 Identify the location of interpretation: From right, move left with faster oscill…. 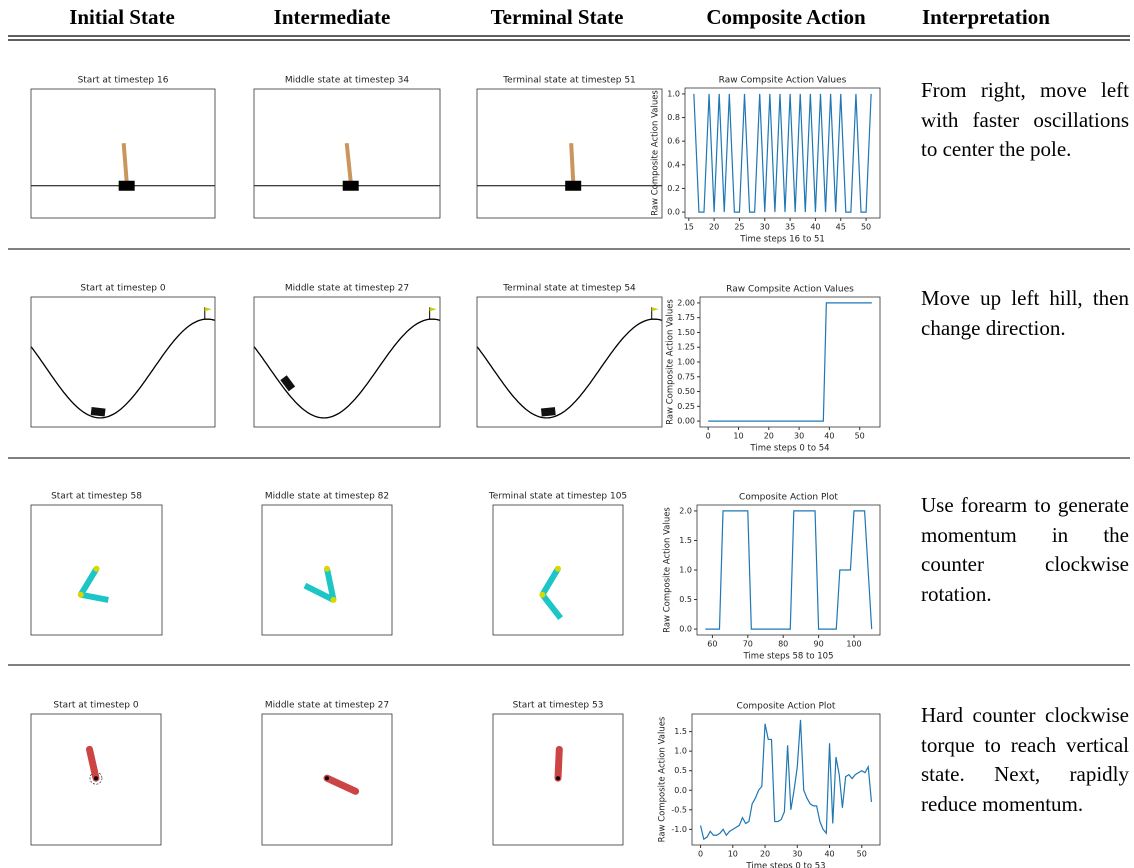
(1025, 119).